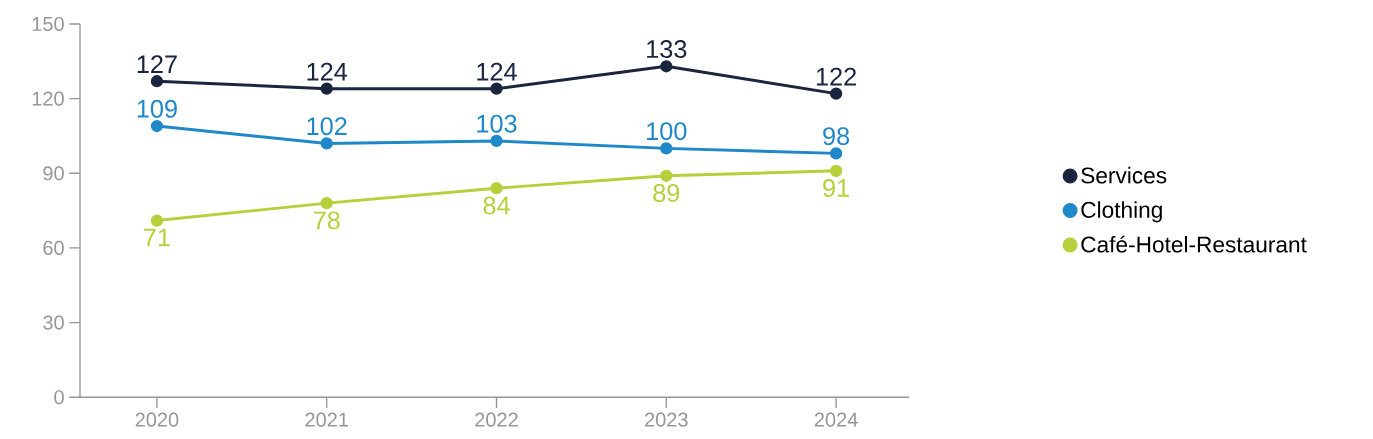 This screenshot has width=1373, height=439. Describe the element at coordinates (836, 76) in the screenshot. I see `data-label: 122` at that location.